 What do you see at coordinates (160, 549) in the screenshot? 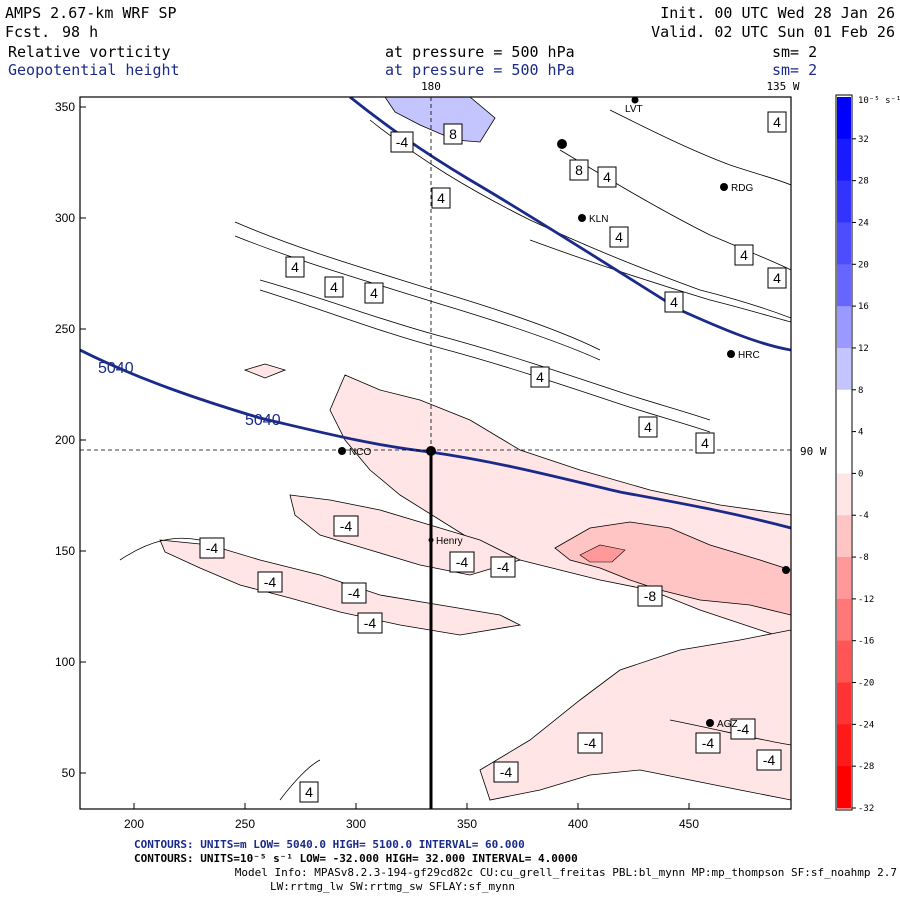
I see `vorticity-contour-neg-west` at bounding box center [160, 549].